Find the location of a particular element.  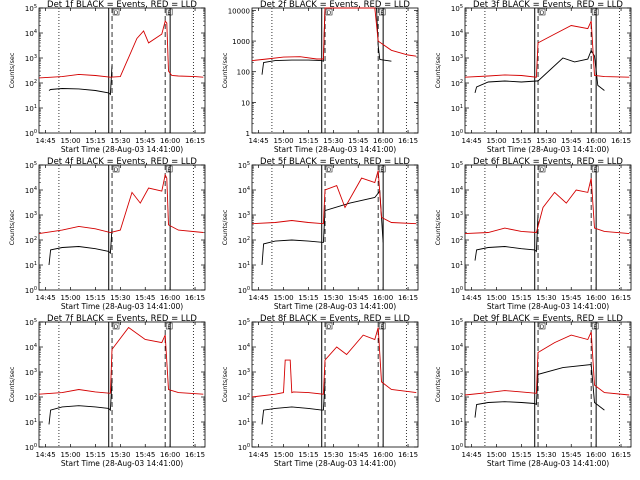

panel-title: Det 8f BLACK = Events, RED = LLD is located at coordinates (335, 319).